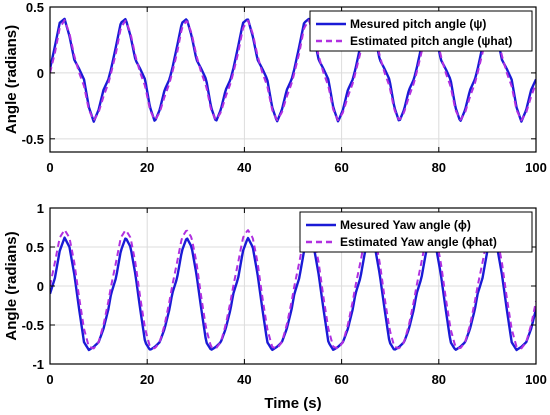 The height and width of the screenshot is (415, 550). Describe the element at coordinates (418, 24) in the screenshot. I see `legend-label-1: Mesured pitch angle (ψ)` at that location.